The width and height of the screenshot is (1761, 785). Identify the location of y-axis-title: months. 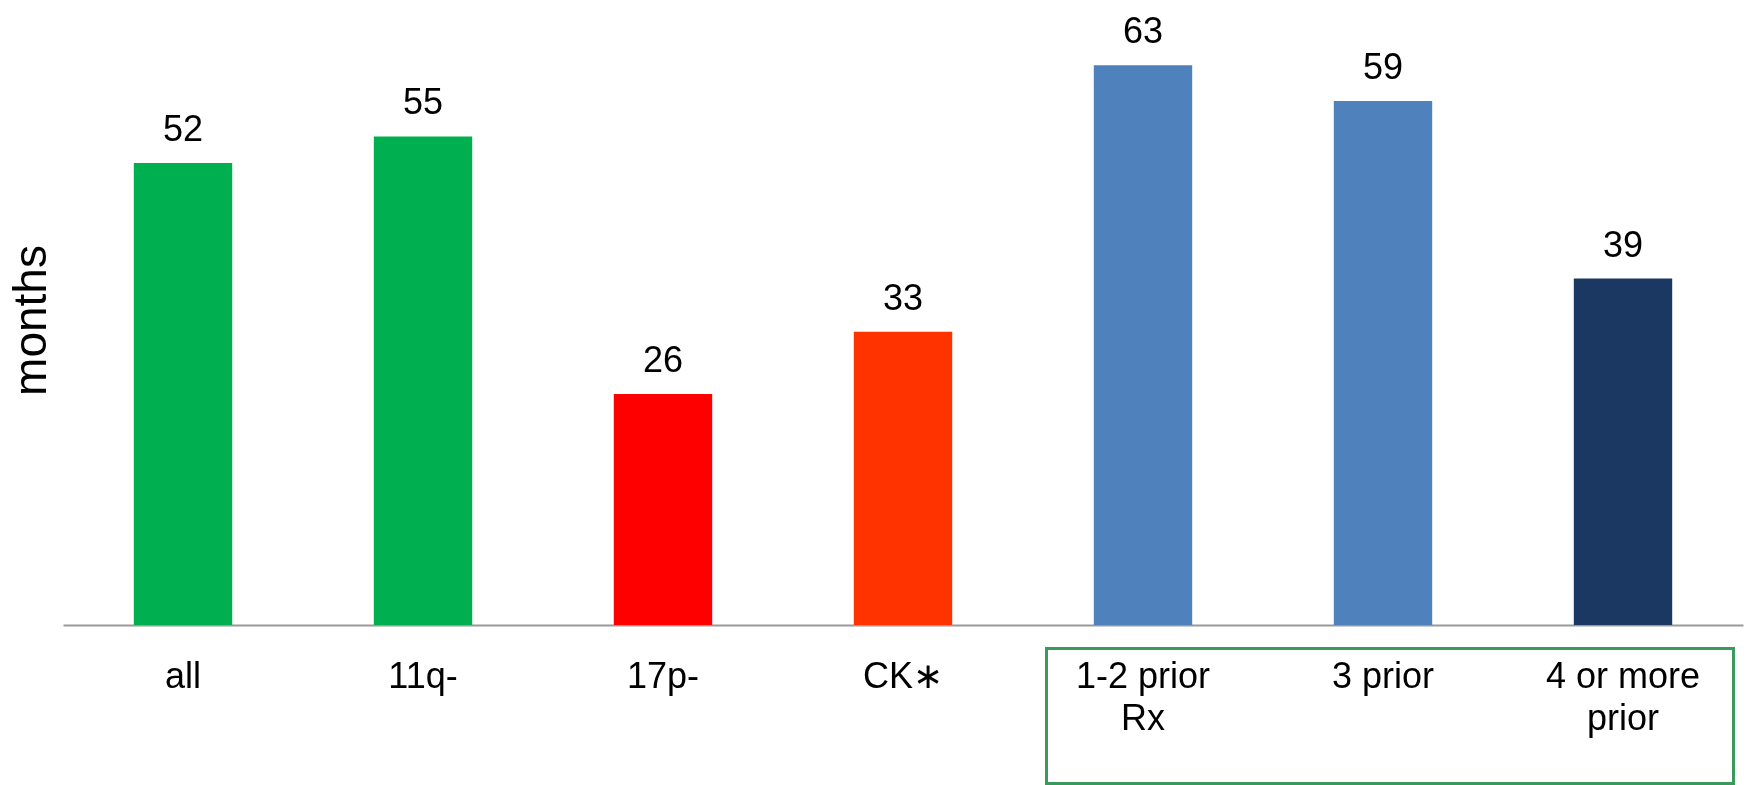
(29, 320).